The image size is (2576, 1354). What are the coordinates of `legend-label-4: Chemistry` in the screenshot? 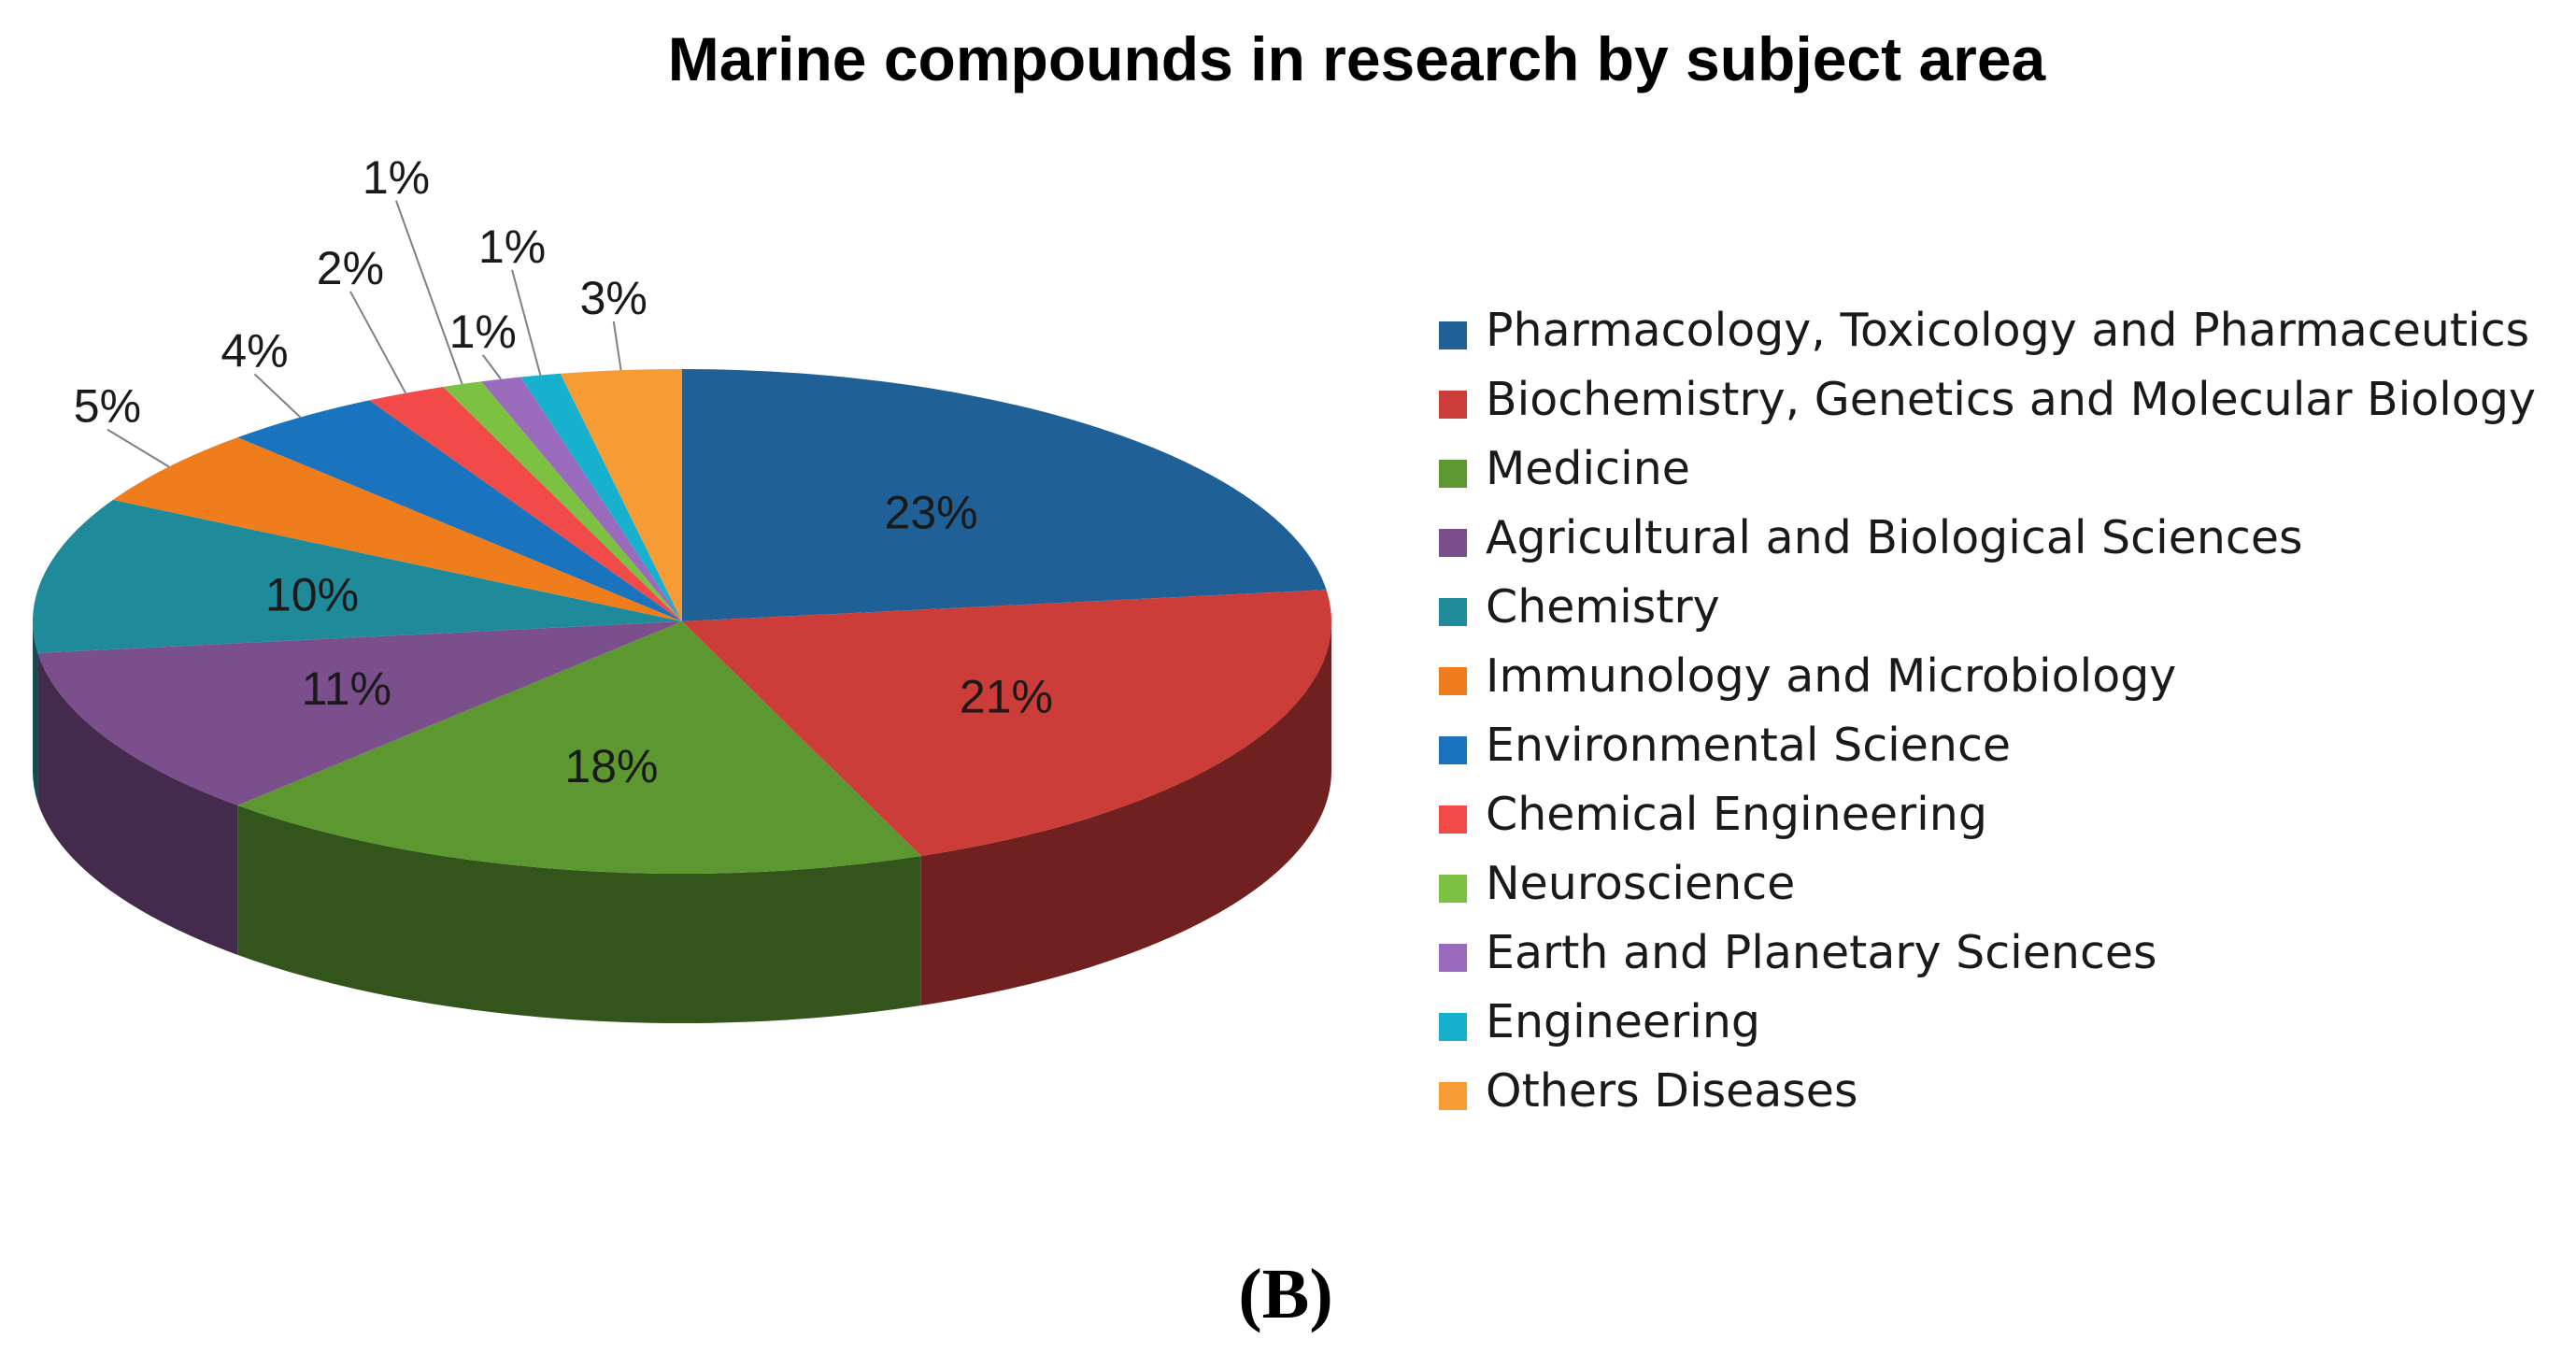 It's located at (1603, 607).